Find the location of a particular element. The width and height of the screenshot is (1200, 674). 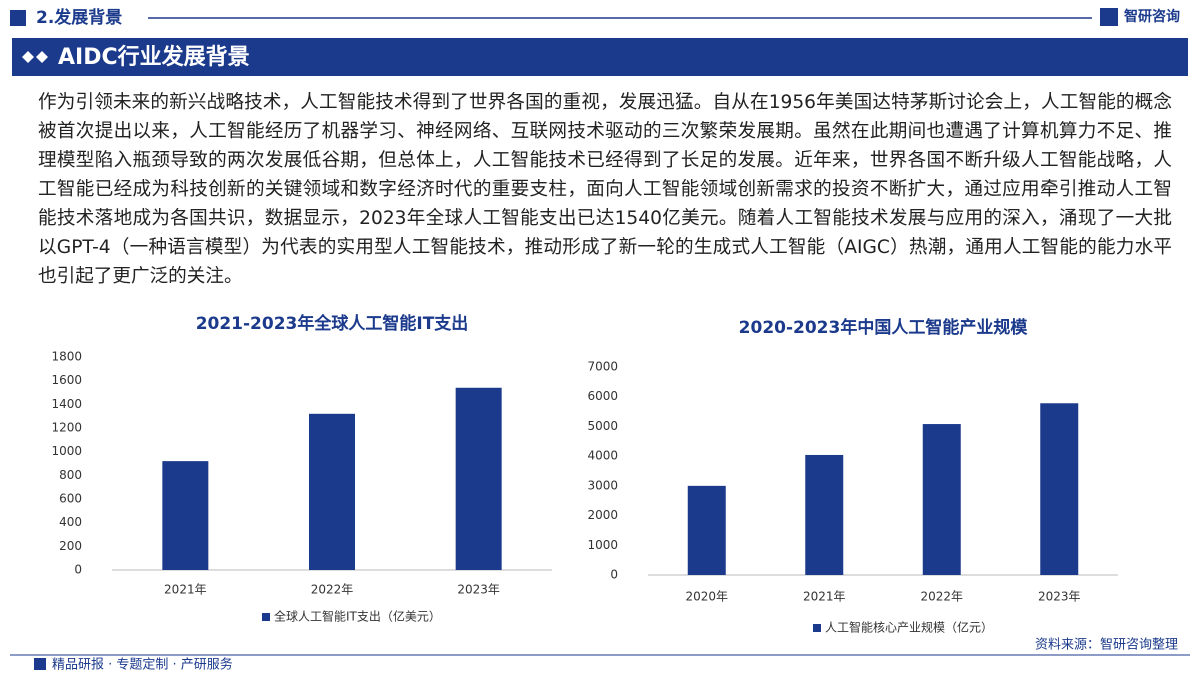

footer-icon is located at coordinates (40, 664).